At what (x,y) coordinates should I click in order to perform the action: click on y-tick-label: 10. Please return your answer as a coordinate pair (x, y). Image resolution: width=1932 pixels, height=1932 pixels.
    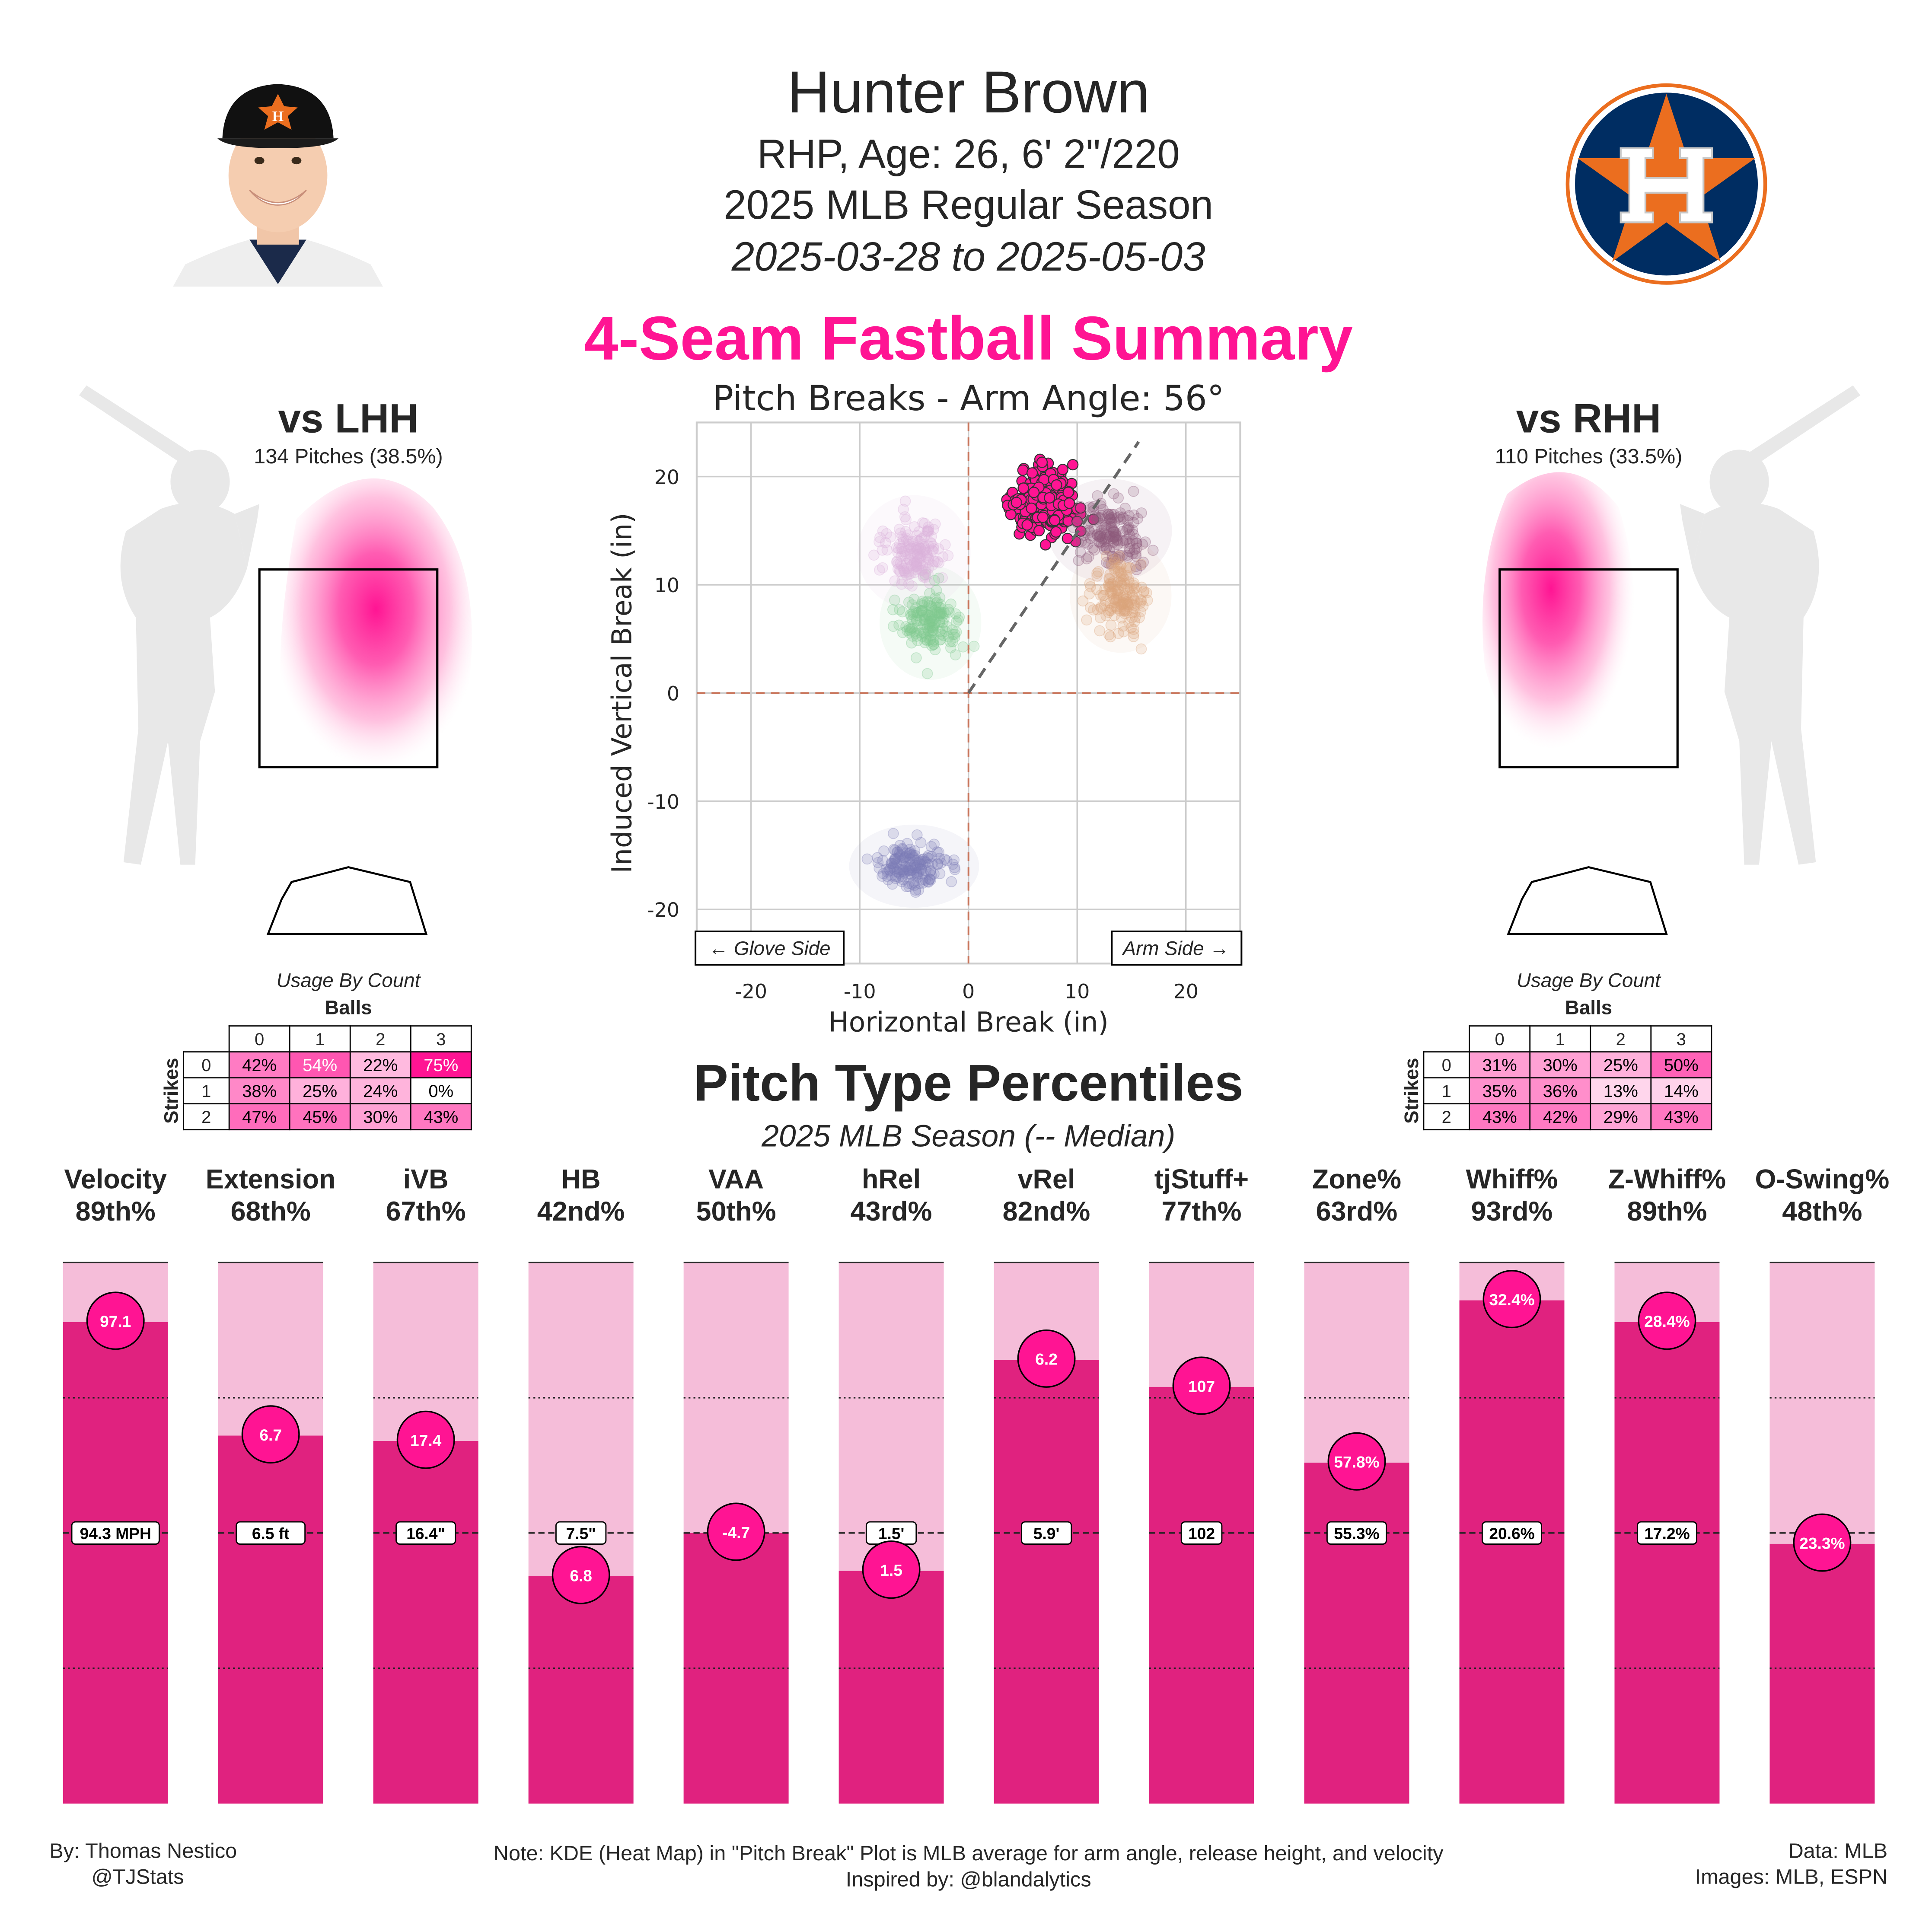
    Looking at the image, I should click on (666, 585).